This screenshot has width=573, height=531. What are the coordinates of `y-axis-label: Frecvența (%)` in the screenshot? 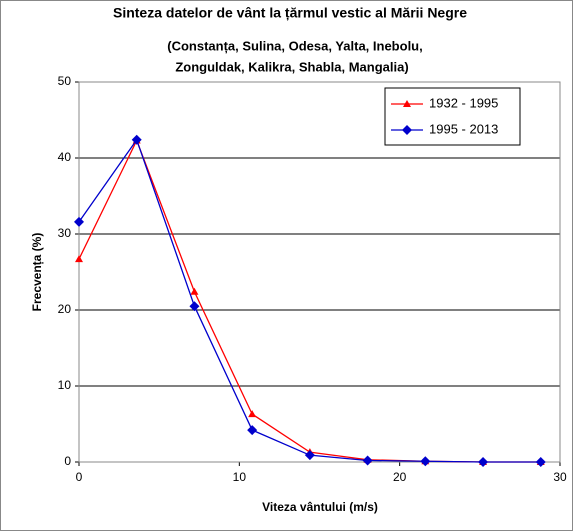 It's located at (37, 272).